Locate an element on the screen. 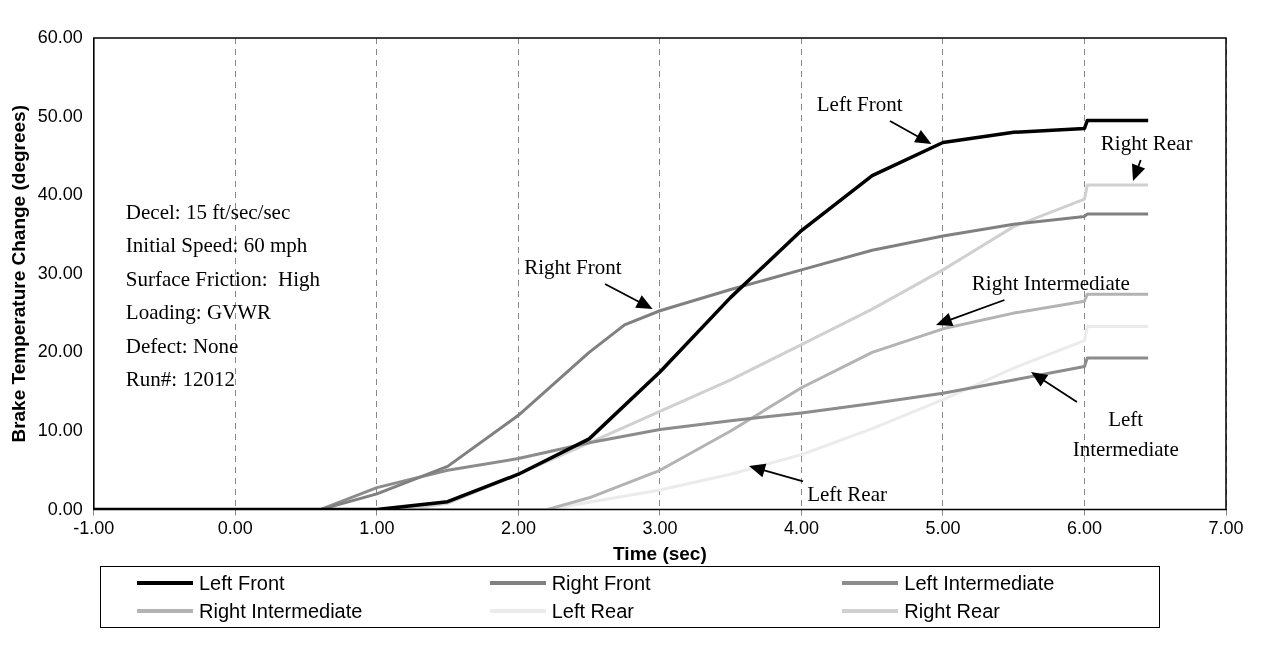 Image resolution: width=1262 pixels, height=650 pixels. y-tick-label: 40.00 is located at coordinates (60, 194).